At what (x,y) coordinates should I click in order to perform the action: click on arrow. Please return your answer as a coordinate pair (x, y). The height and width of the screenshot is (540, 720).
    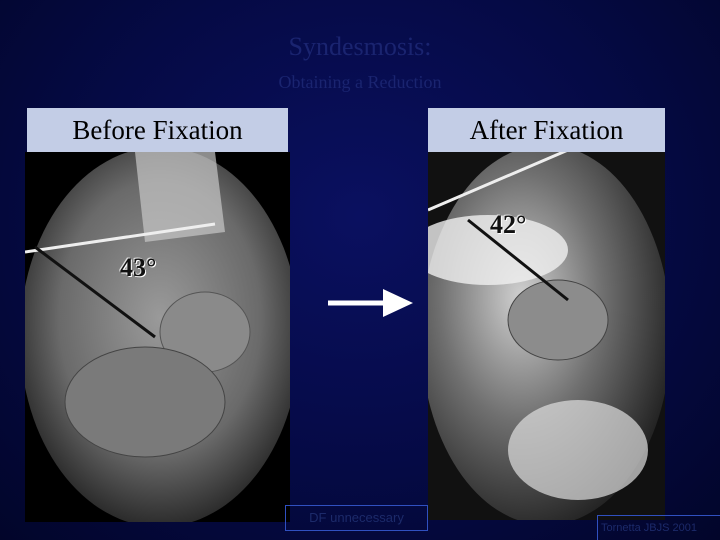
    Looking at the image, I should click on (370, 303).